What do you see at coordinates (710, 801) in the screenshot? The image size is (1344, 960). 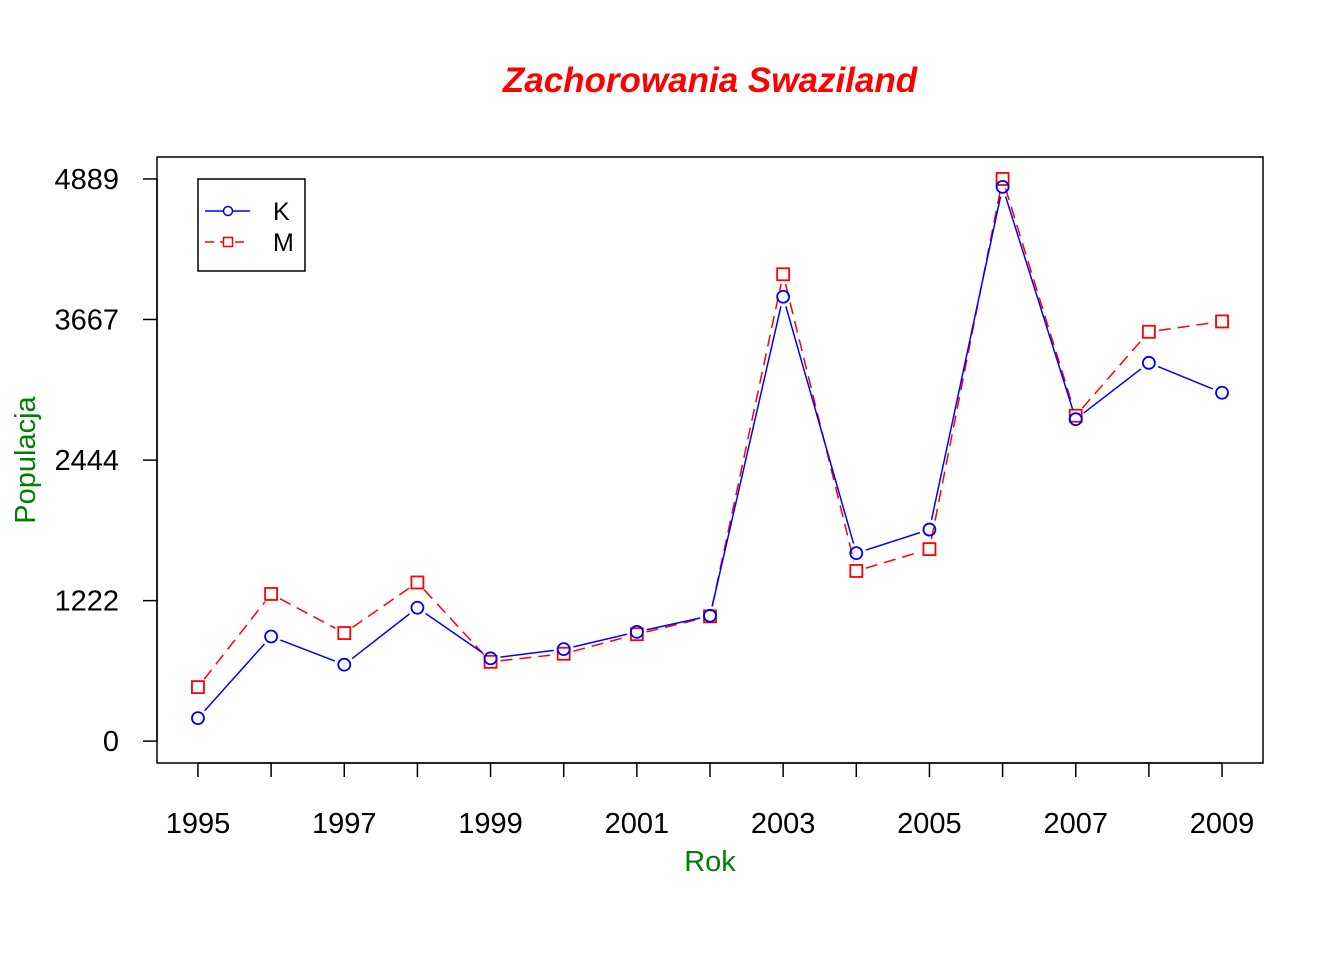 I see `x-axis: 1995 1997 1999 2001 2003 2005 2007 2009` at bounding box center [710, 801].